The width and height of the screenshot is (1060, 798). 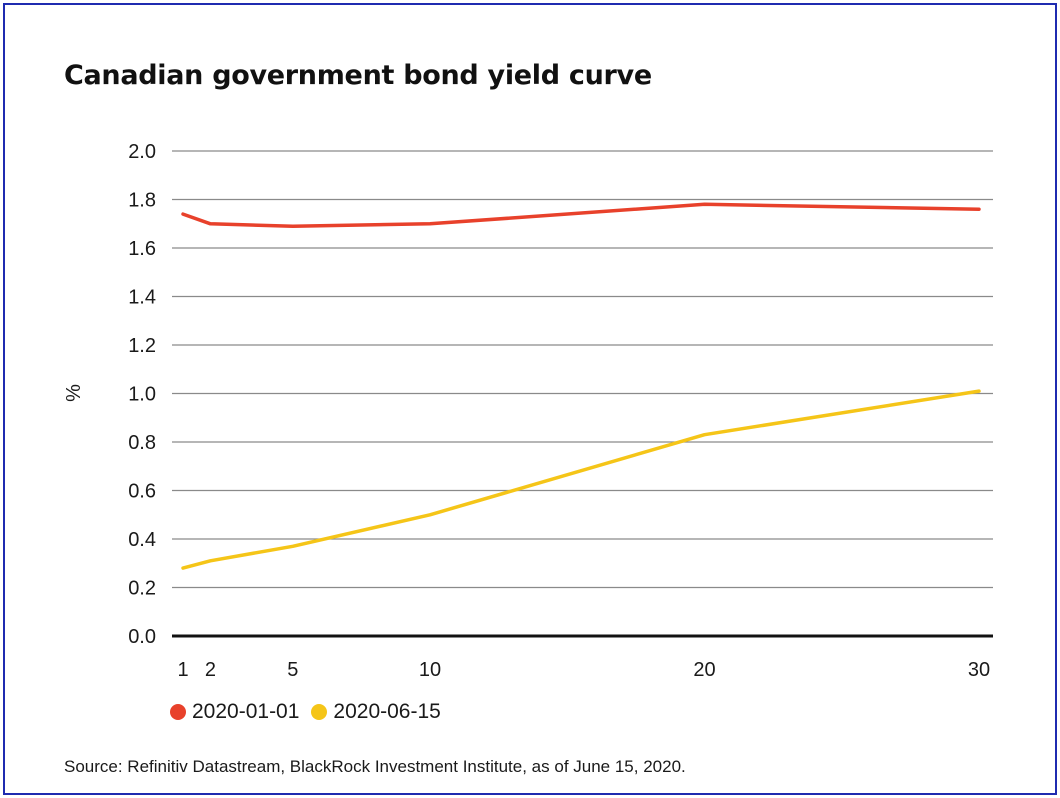 I want to click on y-tick-label: 0.2, so click(x=142, y=589).